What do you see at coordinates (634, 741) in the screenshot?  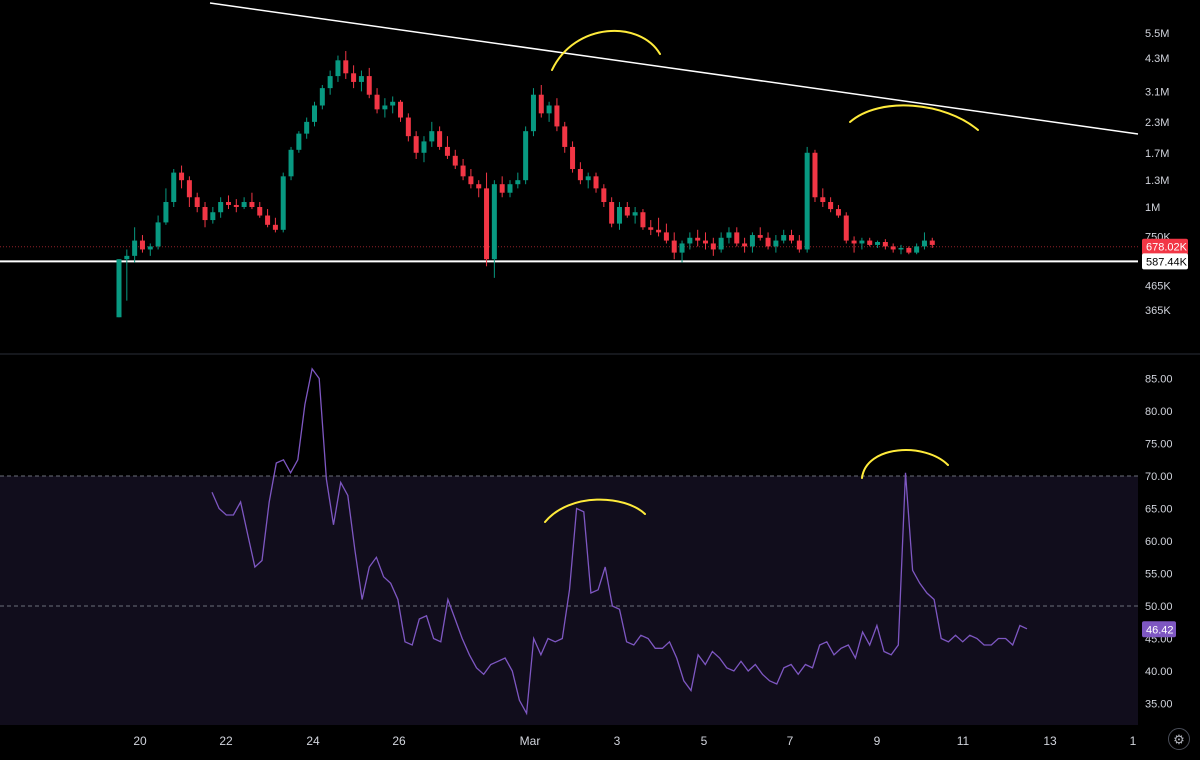 I see `time-axis: 20 22 24 26 Mar 3 5 7 9 11 13 1` at bounding box center [634, 741].